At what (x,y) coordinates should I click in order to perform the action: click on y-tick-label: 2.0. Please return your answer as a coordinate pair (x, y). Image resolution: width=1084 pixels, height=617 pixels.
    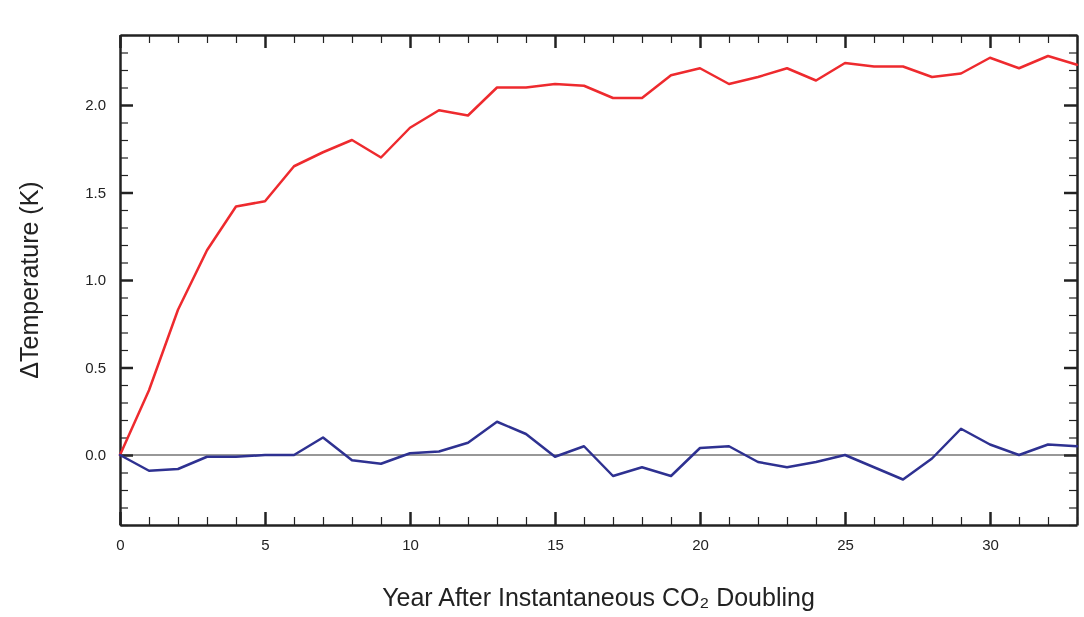
    Looking at the image, I should click on (95, 105).